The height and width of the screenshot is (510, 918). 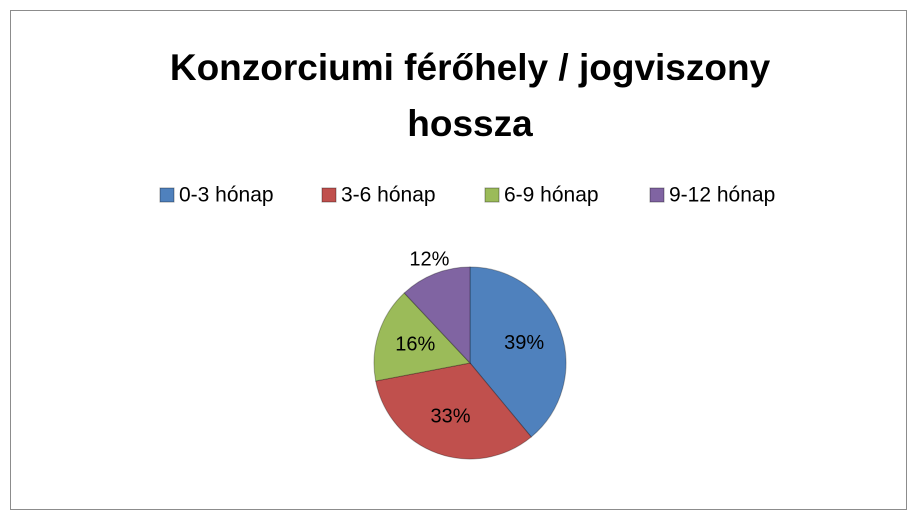 What do you see at coordinates (551, 195) in the screenshot?
I see `legend-label: 6-9 hónap` at bounding box center [551, 195].